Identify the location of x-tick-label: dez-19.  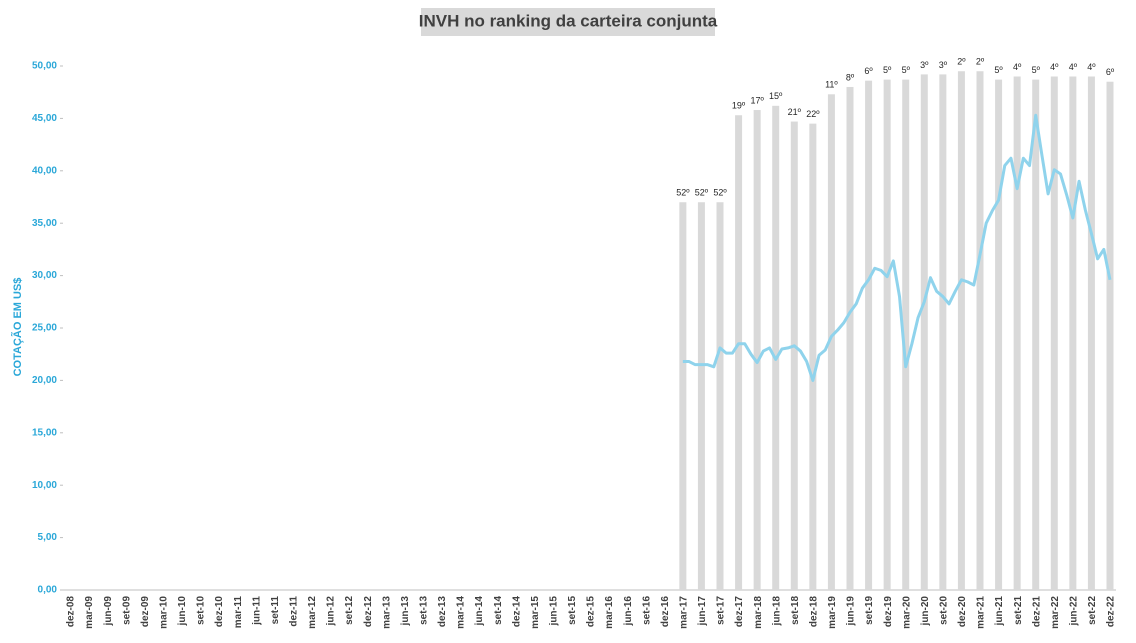
(888, 612).